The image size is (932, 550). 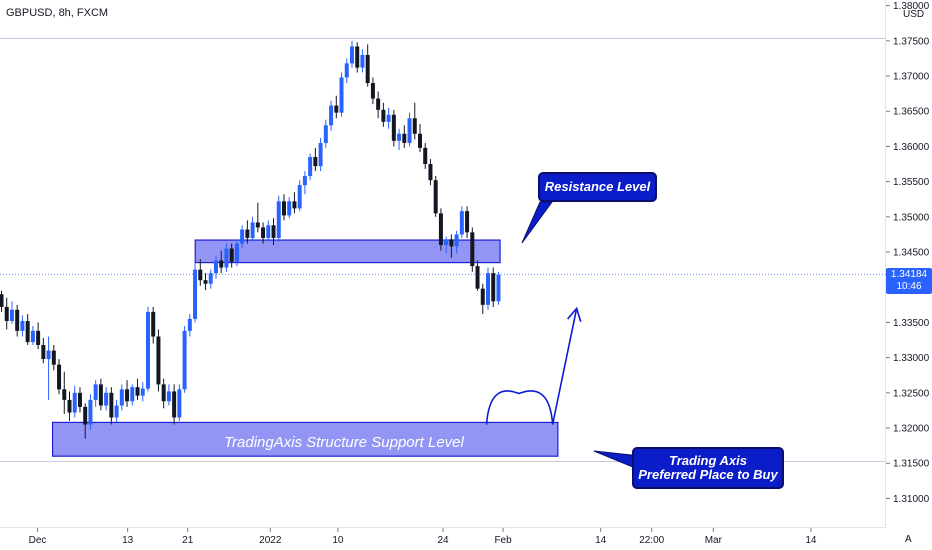 I want to click on price-tick-label: 1.33000, so click(x=911, y=358).